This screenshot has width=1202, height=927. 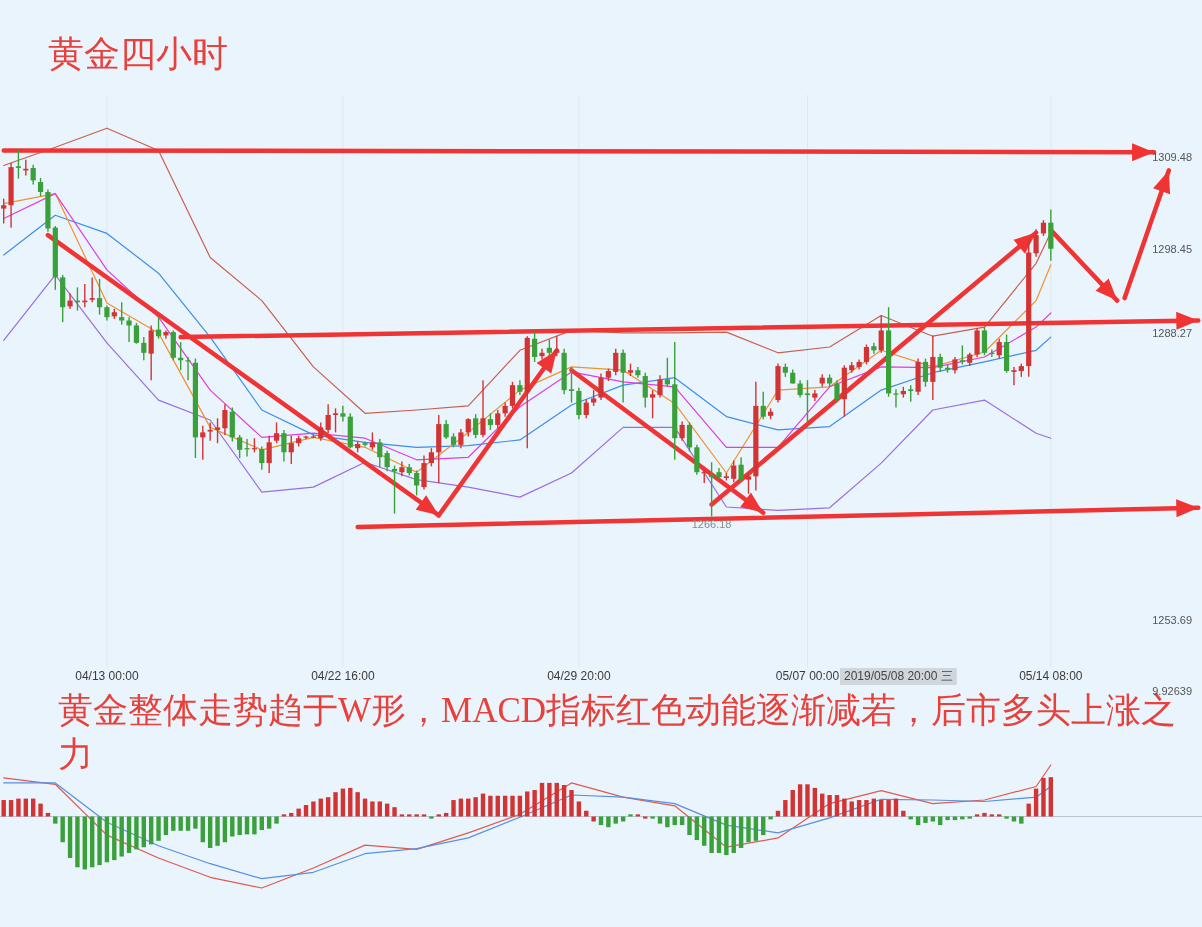 I want to click on x-tick-label: 04/13 00:00, so click(x=107, y=676).